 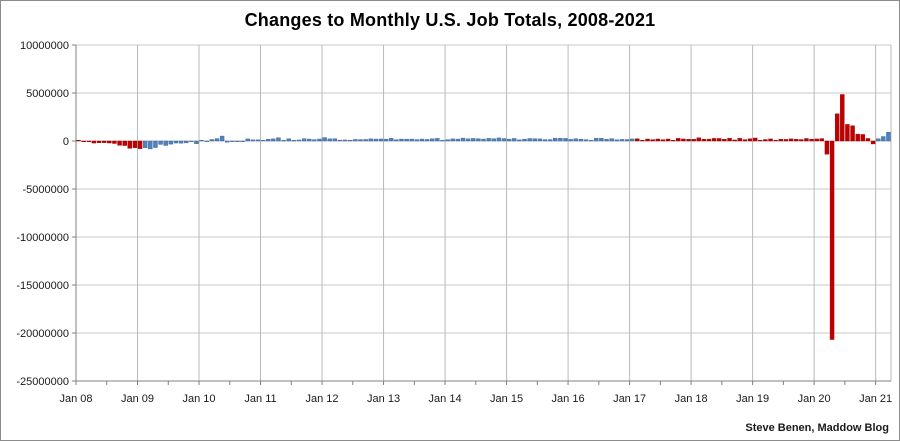 What do you see at coordinates (322, 399) in the screenshot?
I see `x-tick-label: Jan 12` at bounding box center [322, 399].